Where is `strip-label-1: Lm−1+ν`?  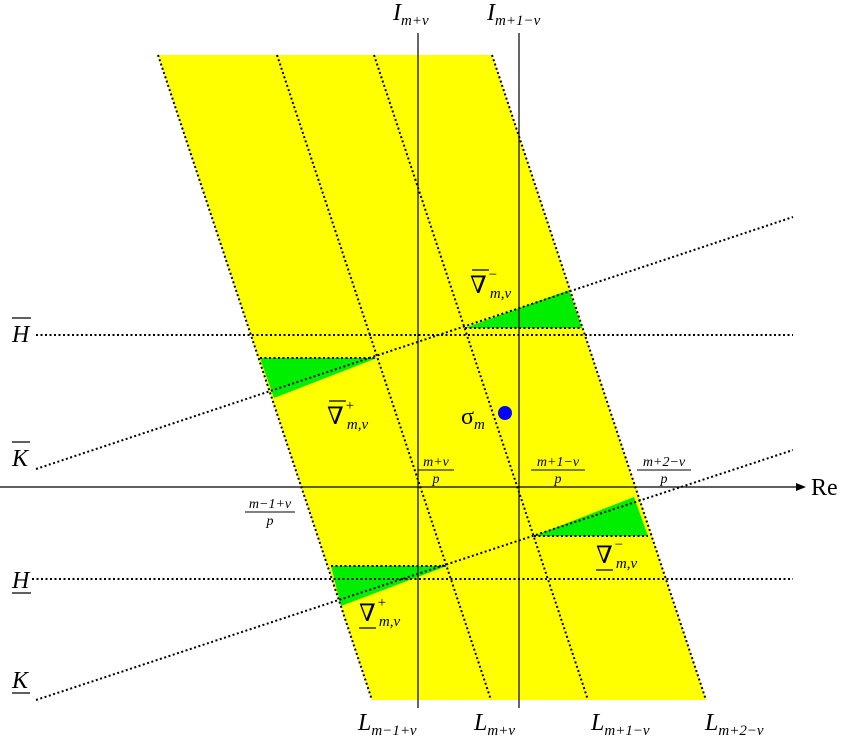 strip-label-1: Lm−1+ν is located at coordinates (387, 724).